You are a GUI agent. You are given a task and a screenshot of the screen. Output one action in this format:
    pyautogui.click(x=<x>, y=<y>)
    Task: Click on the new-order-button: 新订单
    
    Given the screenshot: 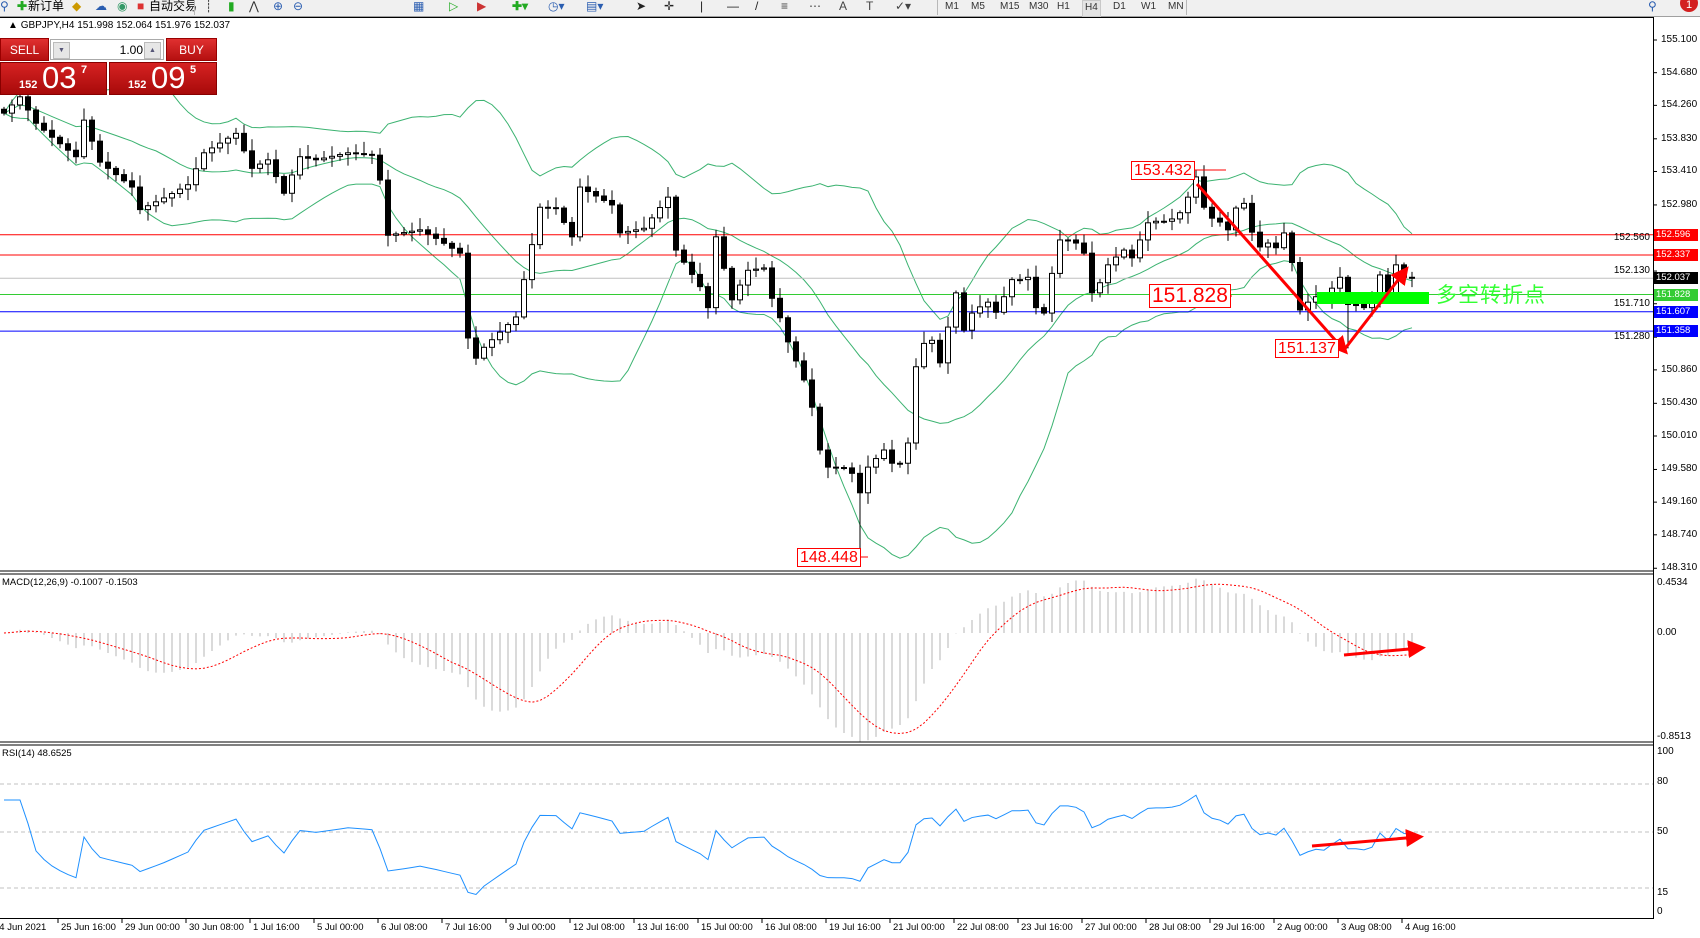 What is the action you would take?
    pyautogui.click(x=46, y=6)
    